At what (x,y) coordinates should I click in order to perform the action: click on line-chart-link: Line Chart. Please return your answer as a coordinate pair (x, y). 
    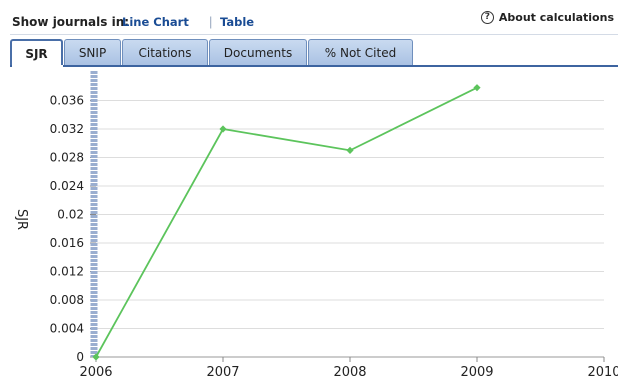
    Looking at the image, I should click on (155, 22).